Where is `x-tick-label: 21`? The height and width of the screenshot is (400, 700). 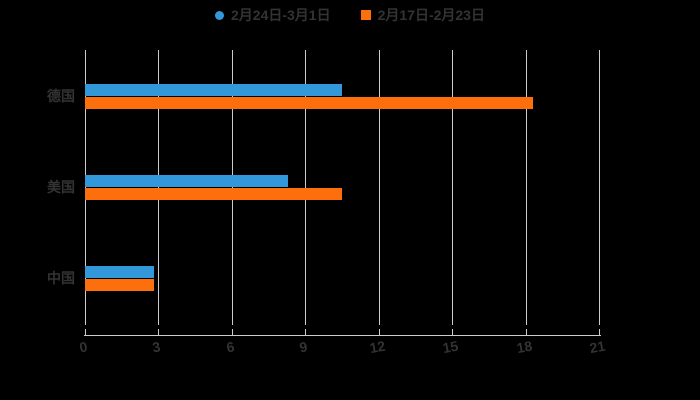
x-tick-label: 21 is located at coordinates (597, 347).